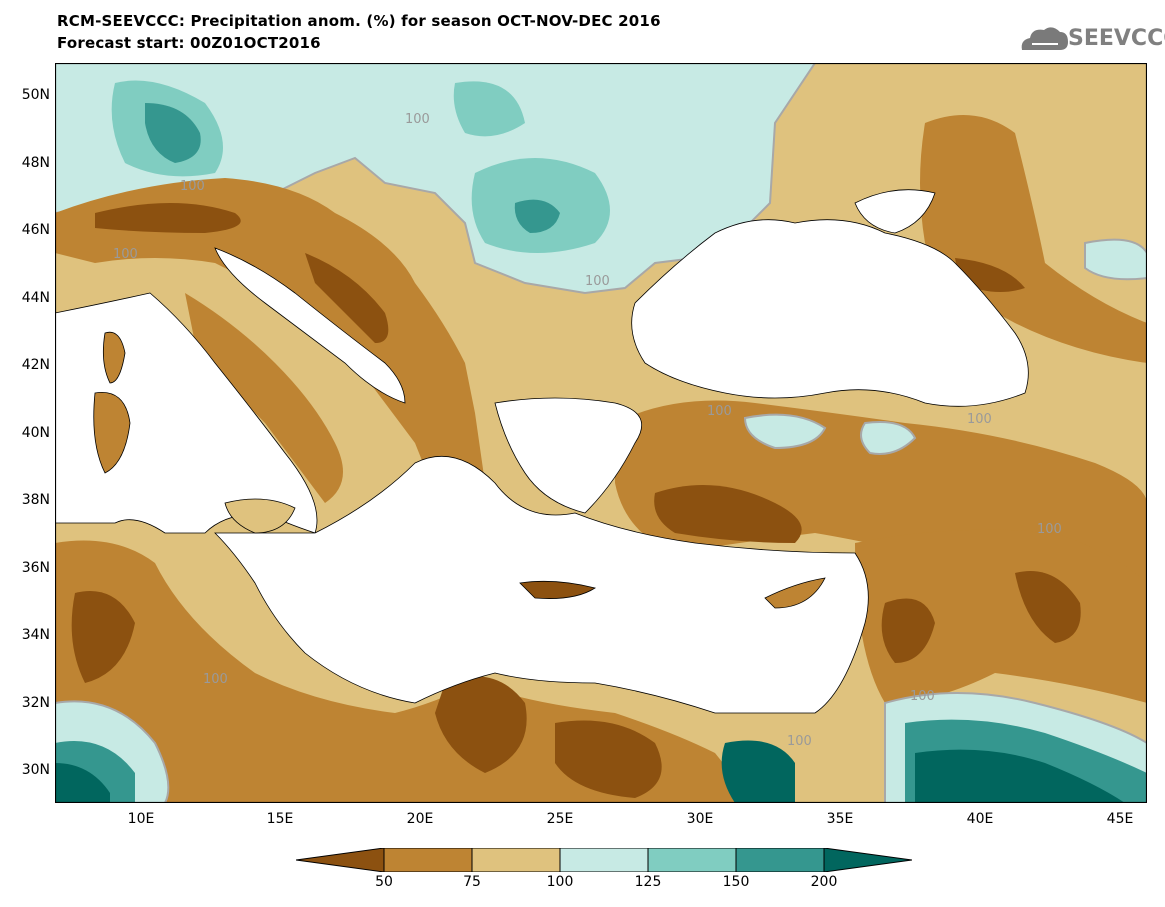  What do you see at coordinates (1115, 259) in the screenshot?
I see `region-100-125-caucasus` at bounding box center [1115, 259].